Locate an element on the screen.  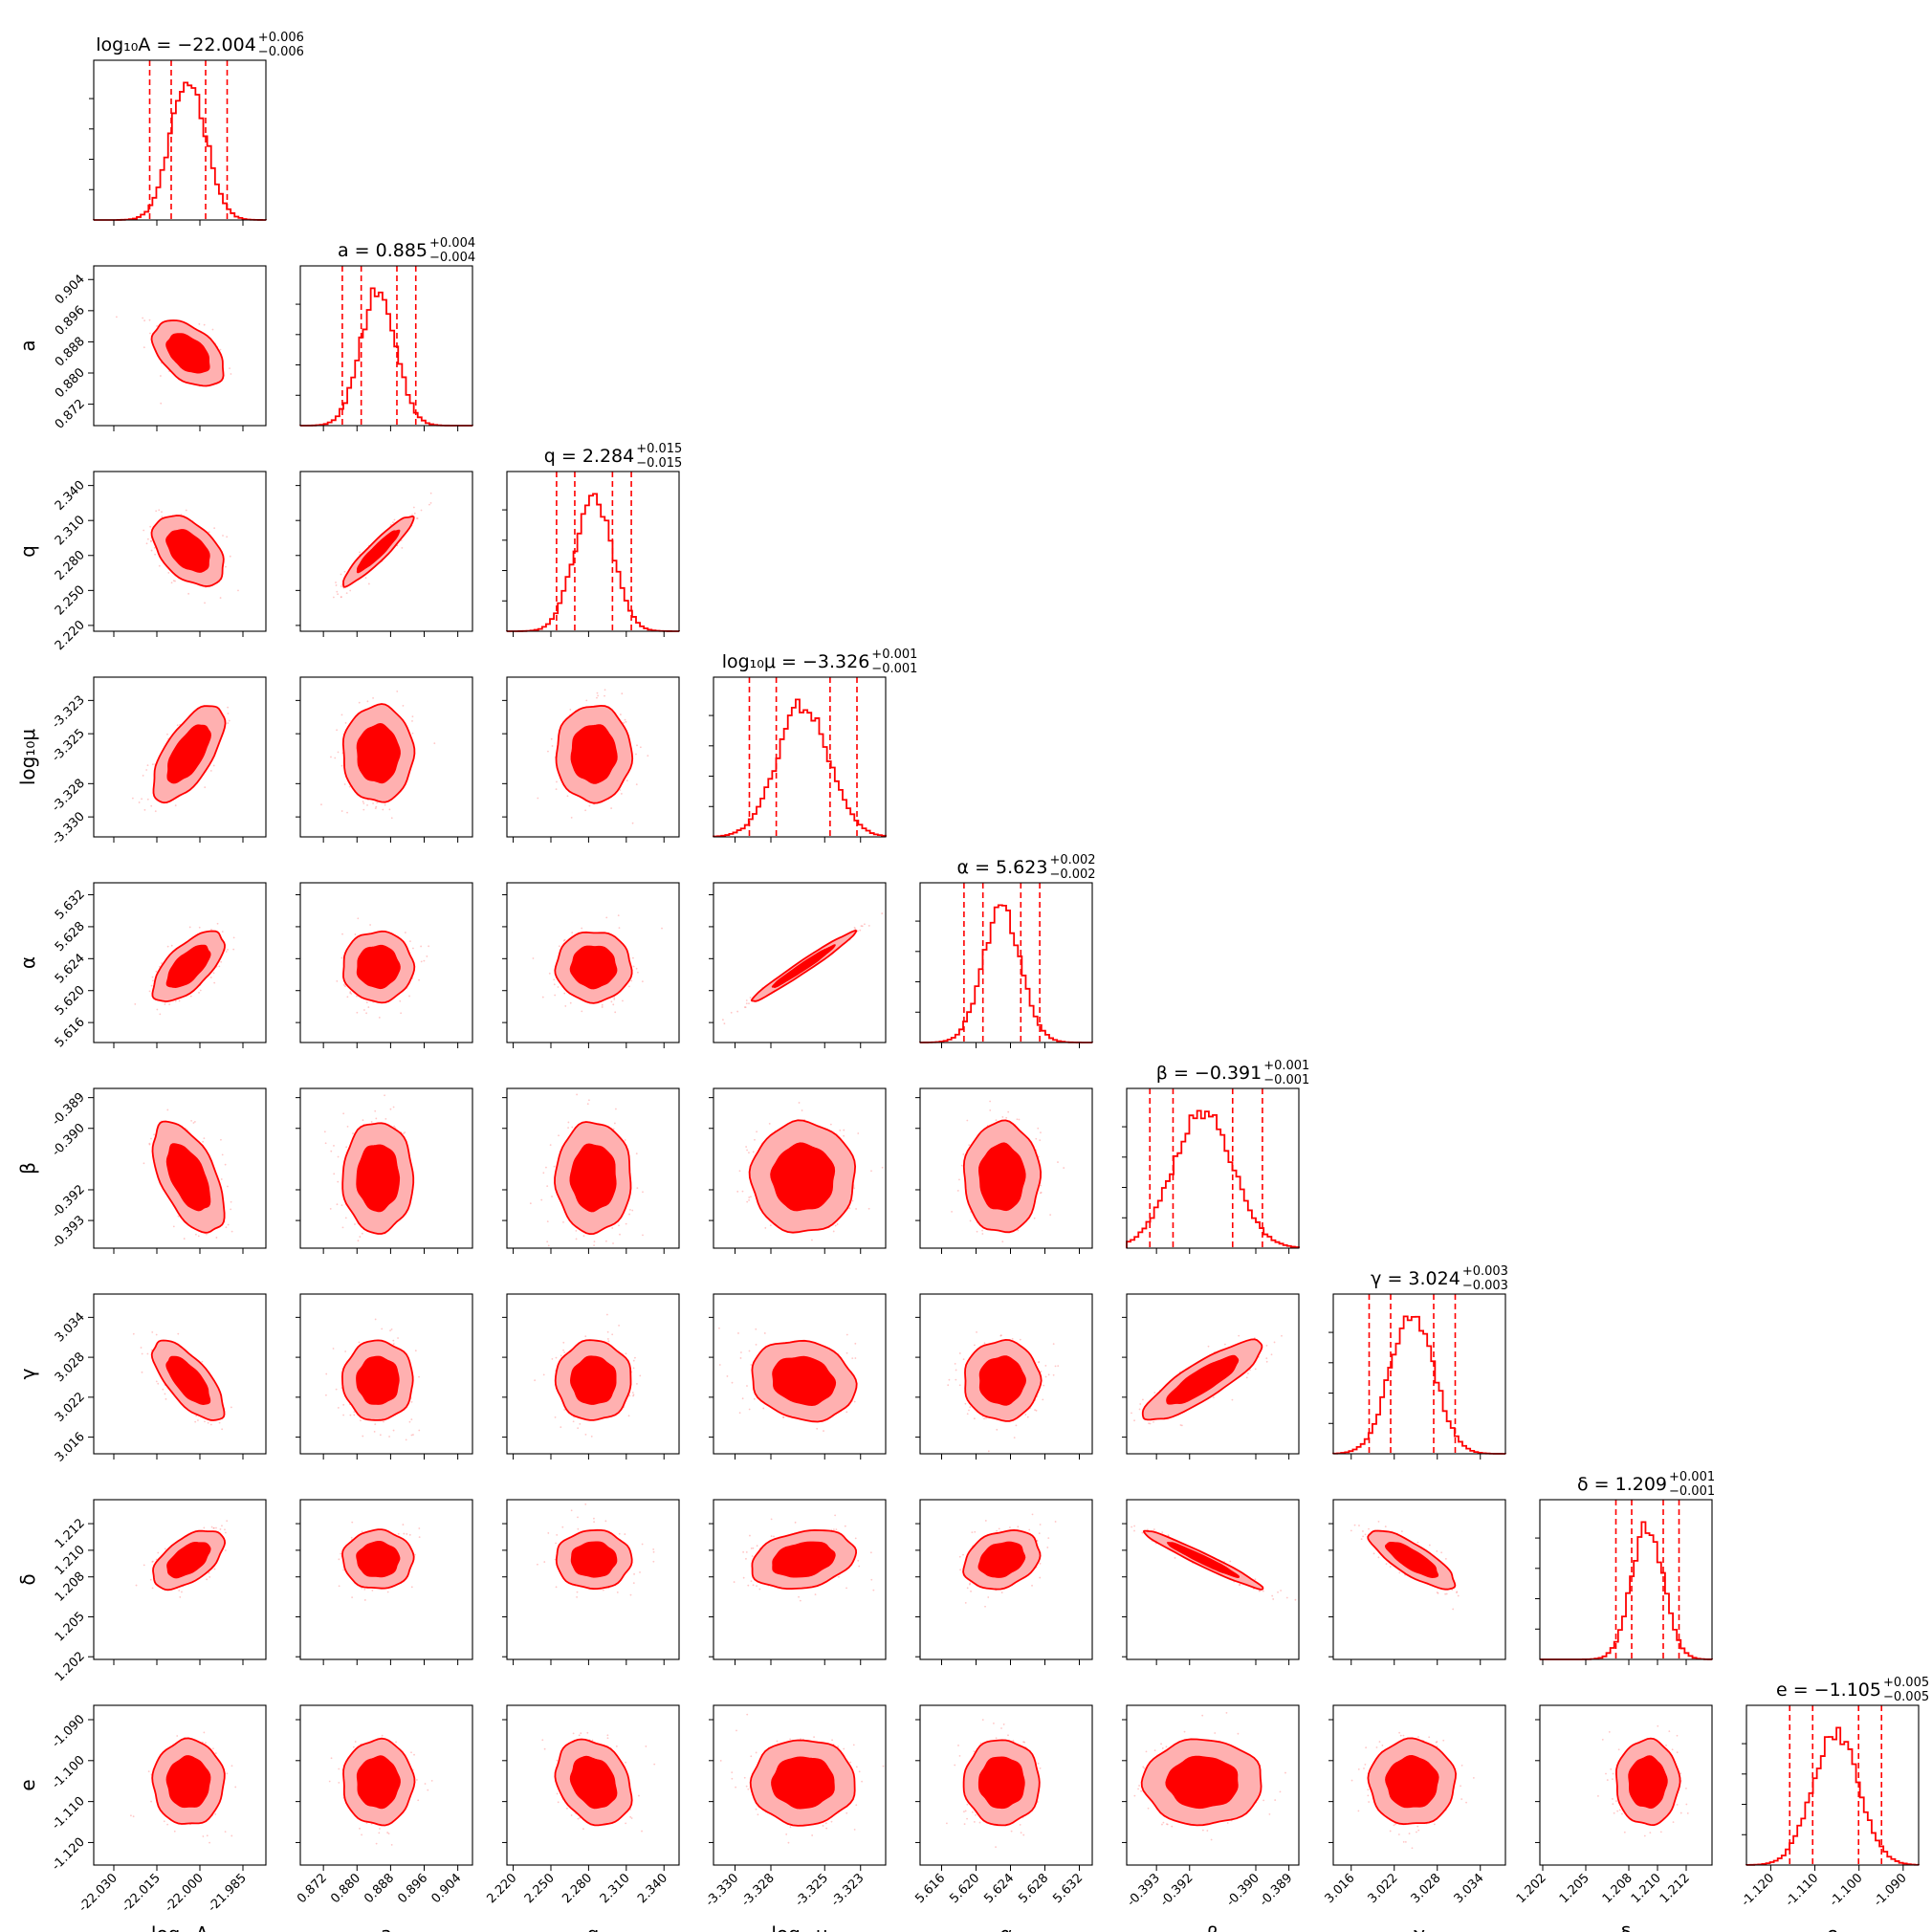
title-err-minus-q: −0.015 is located at coordinates (659, 463).